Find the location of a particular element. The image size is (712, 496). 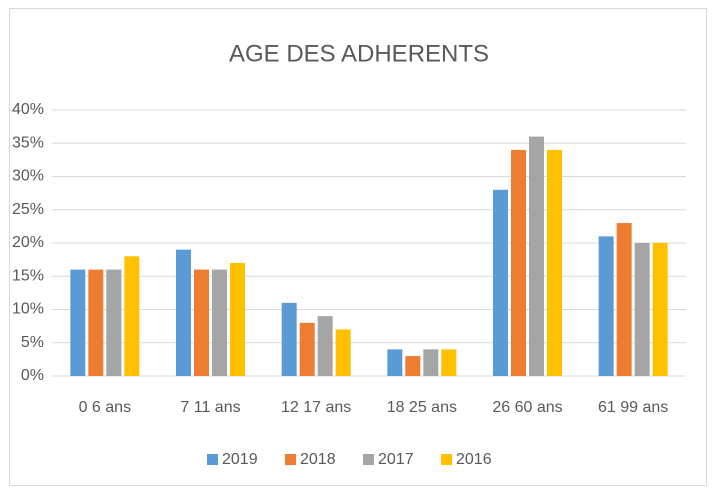

x-tick-label: 61 99 ans is located at coordinates (633, 407).